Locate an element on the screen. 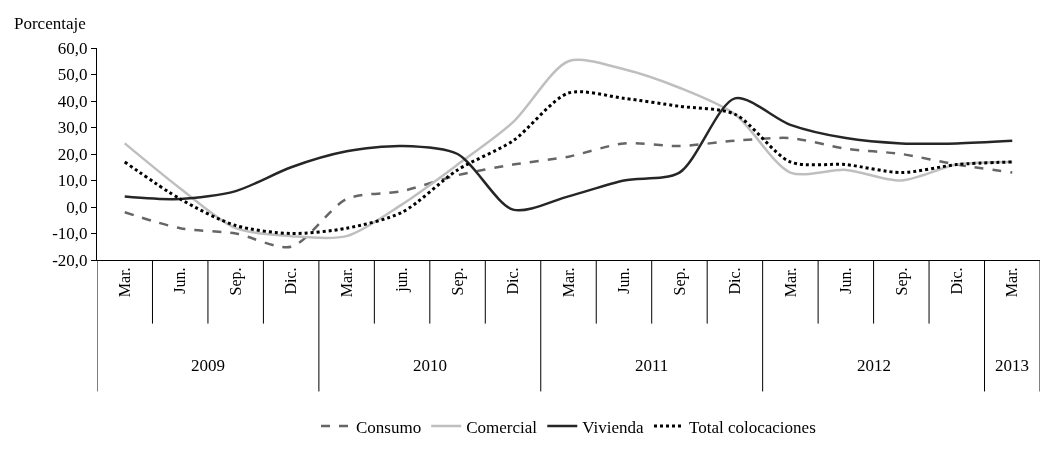 This screenshot has width=1045, height=449. y-tick-label: -20,0 is located at coordinates (70, 260).